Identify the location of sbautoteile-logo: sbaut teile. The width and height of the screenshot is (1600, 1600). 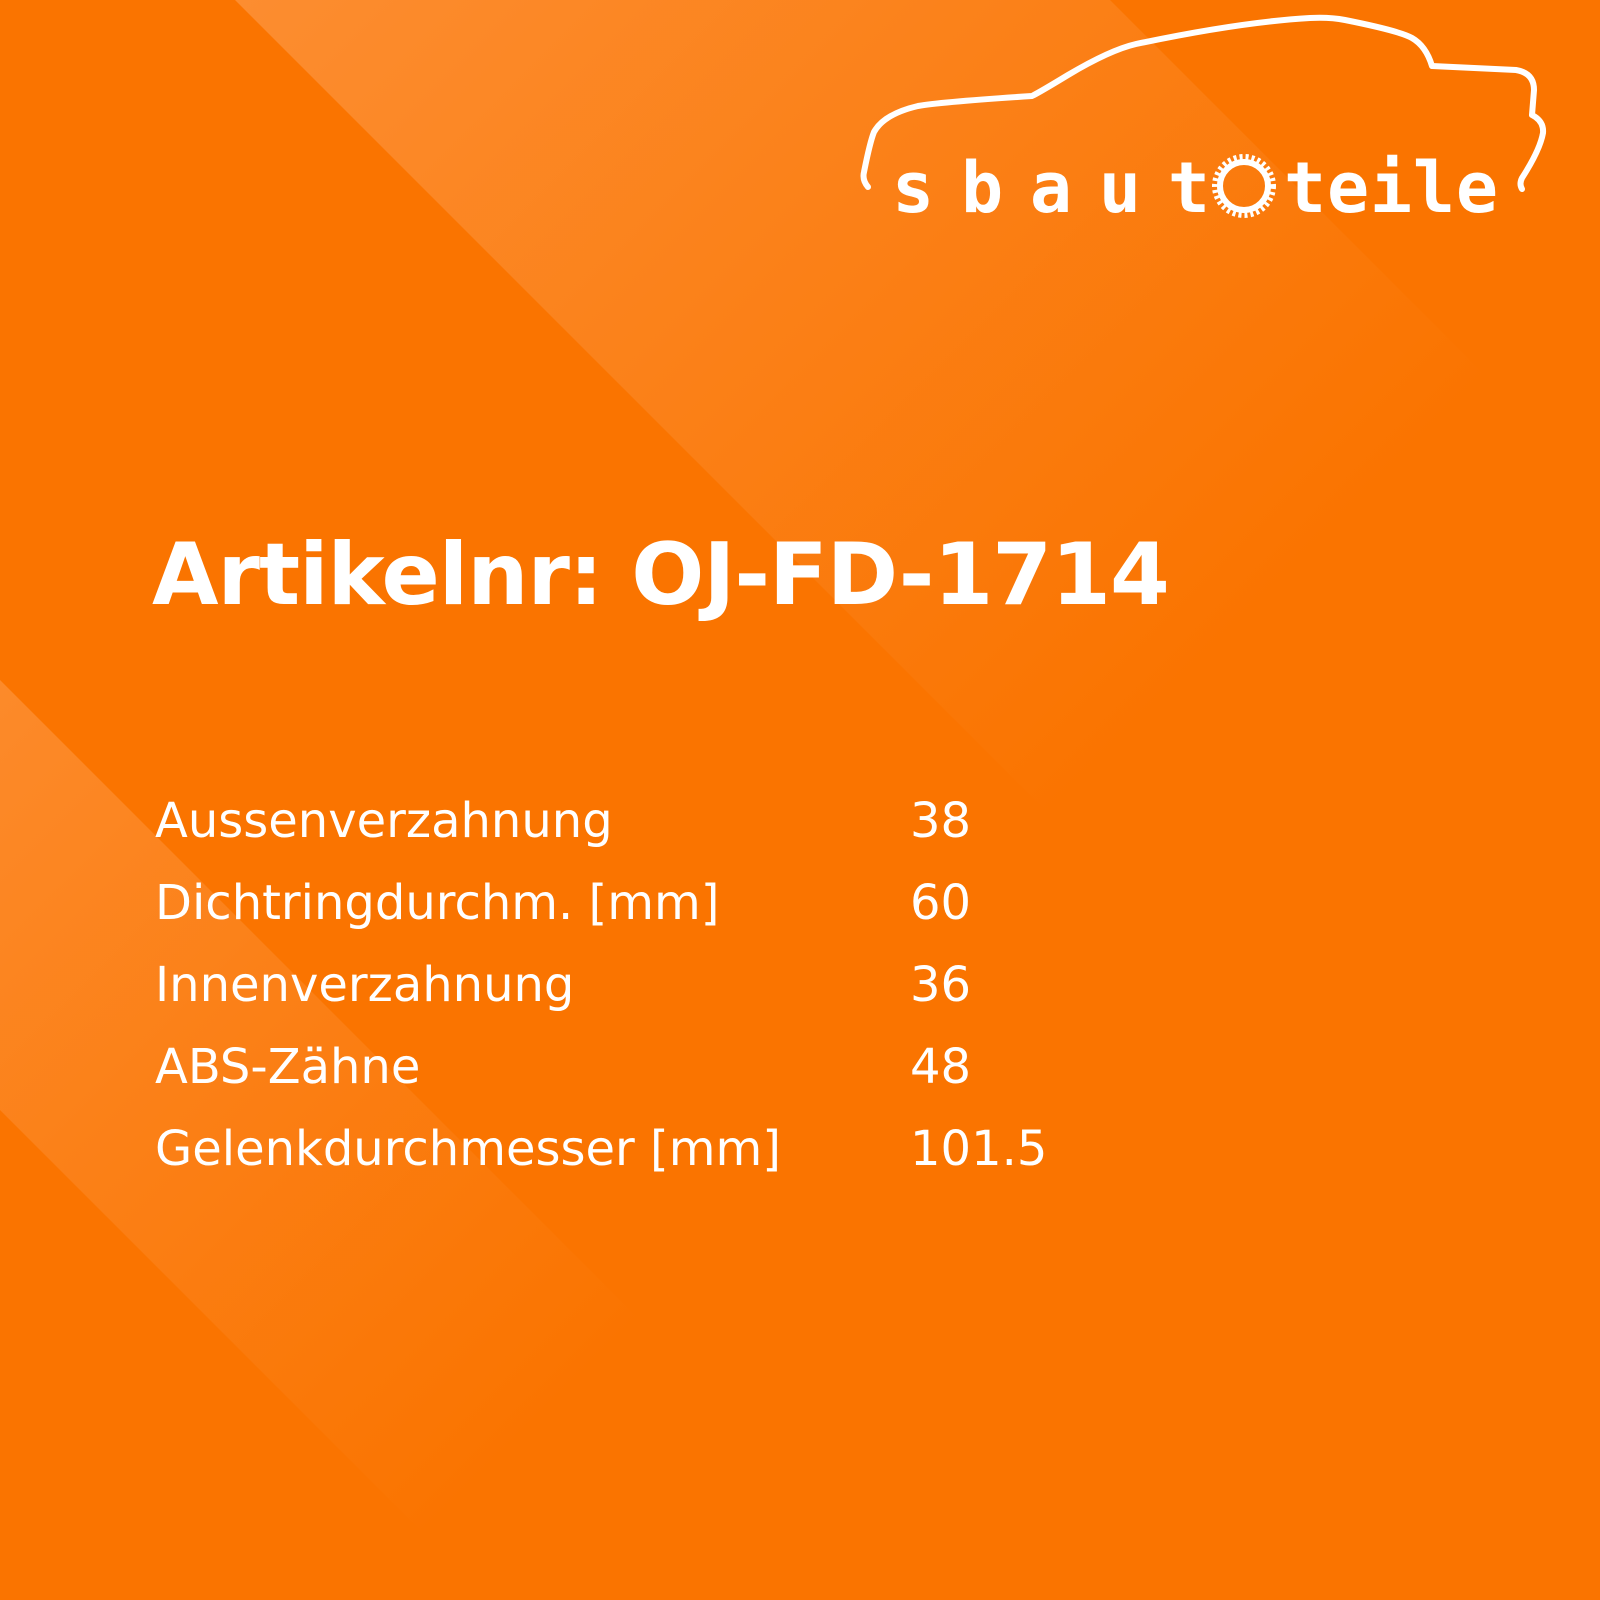
(1203, 121).